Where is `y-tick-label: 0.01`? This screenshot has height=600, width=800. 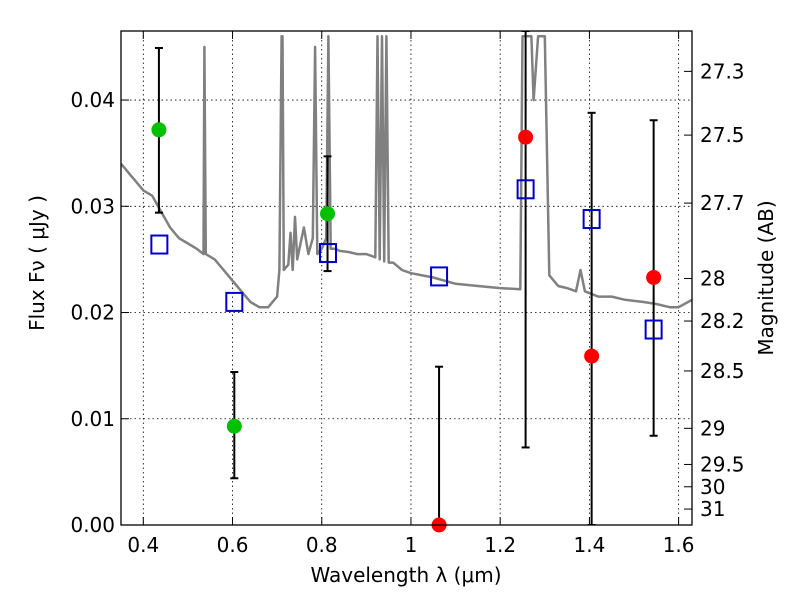 y-tick-label: 0.01 is located at coordinates (92, 419).